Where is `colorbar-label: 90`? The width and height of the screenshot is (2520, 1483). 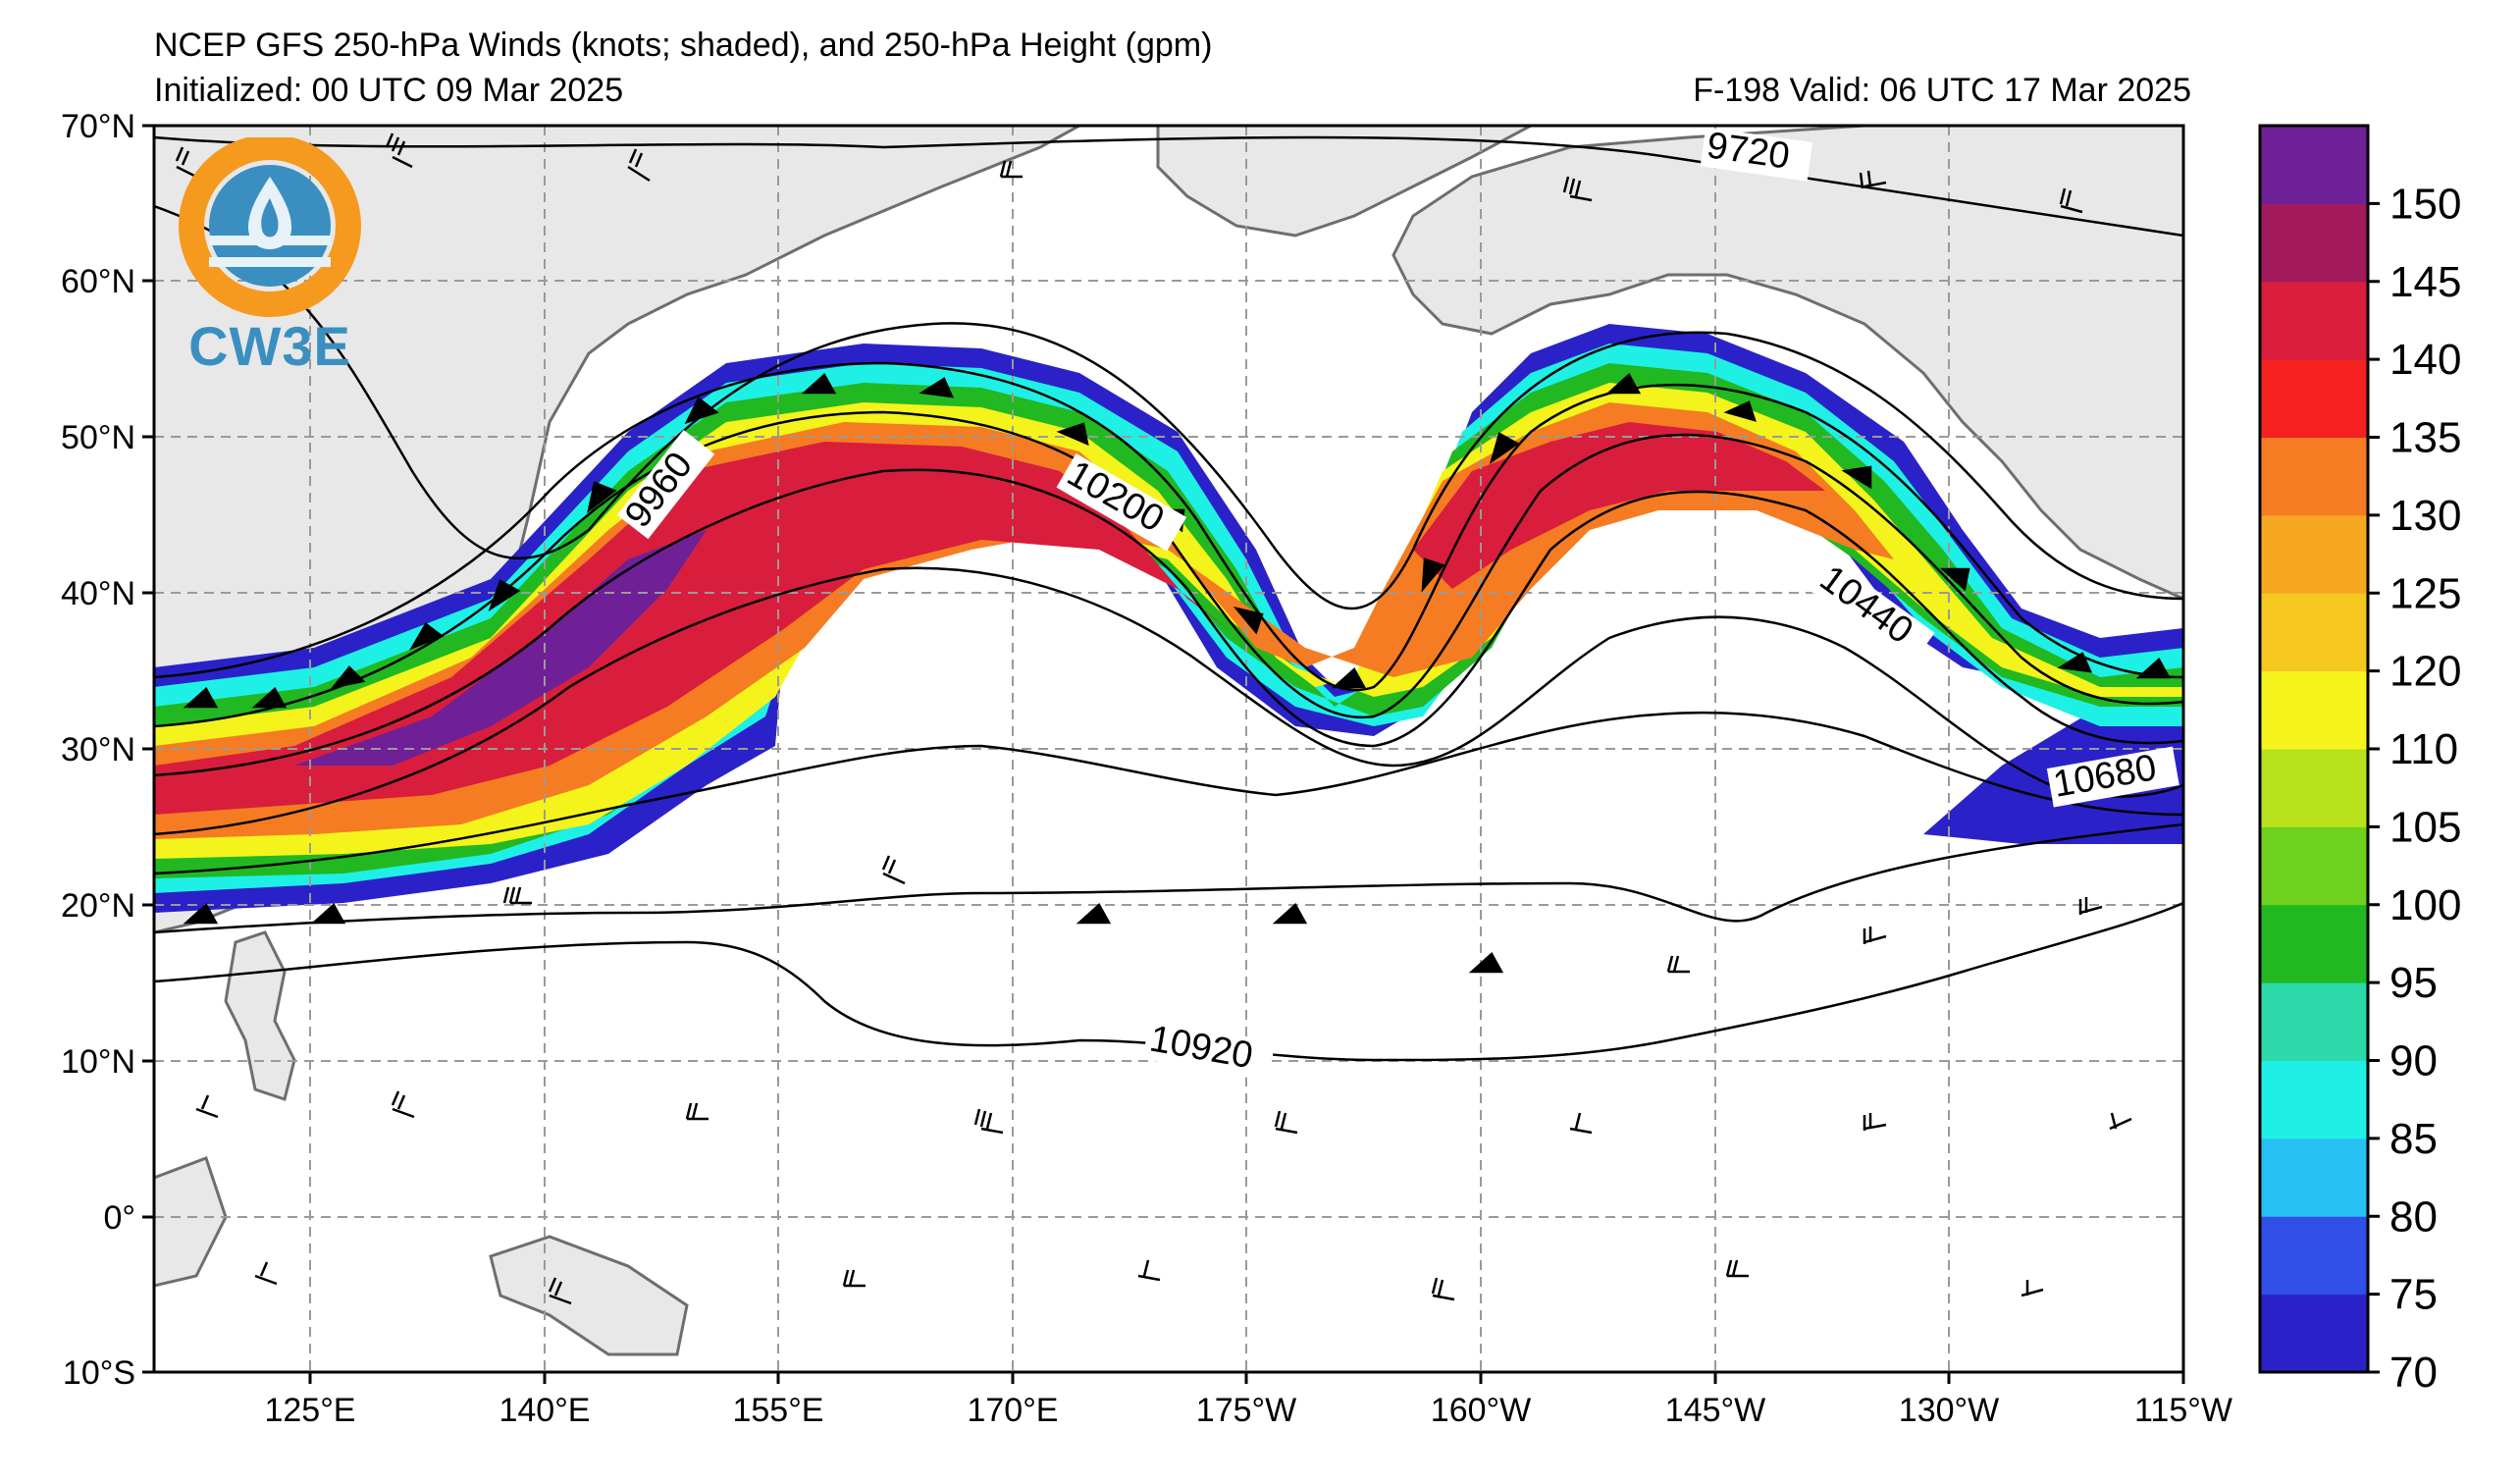 colorbar-label: 90 is located at coordinates (2413, 1062).